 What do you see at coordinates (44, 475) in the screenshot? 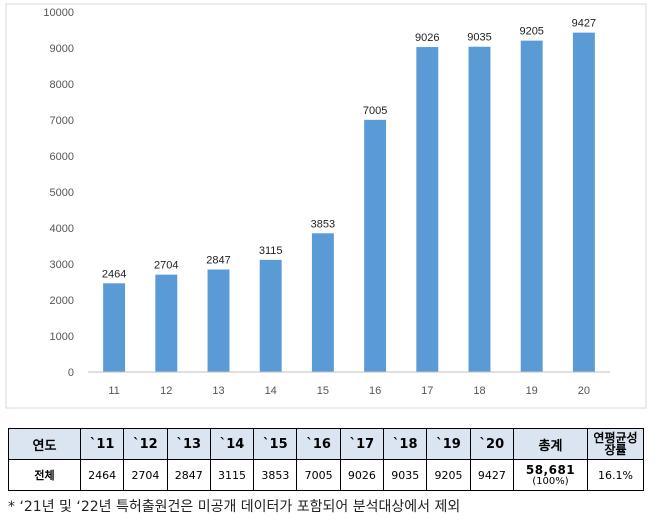
I see `row-label-cell: 전체` at bounding box center [44, 475].